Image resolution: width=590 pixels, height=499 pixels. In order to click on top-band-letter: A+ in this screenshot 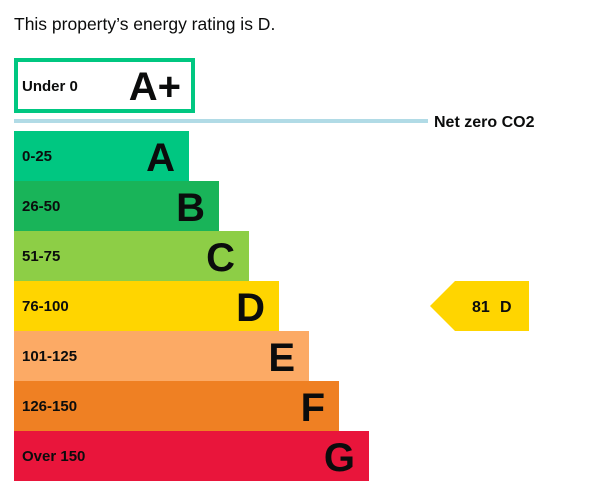, I will do `click(155, 87)`.